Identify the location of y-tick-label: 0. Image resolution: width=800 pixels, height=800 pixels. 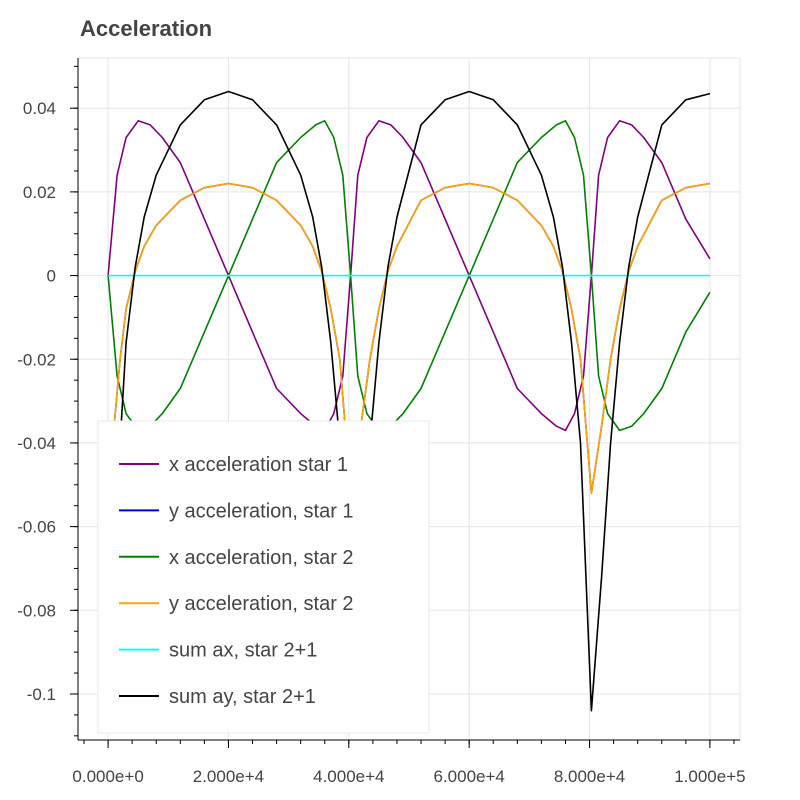
(51, 276).